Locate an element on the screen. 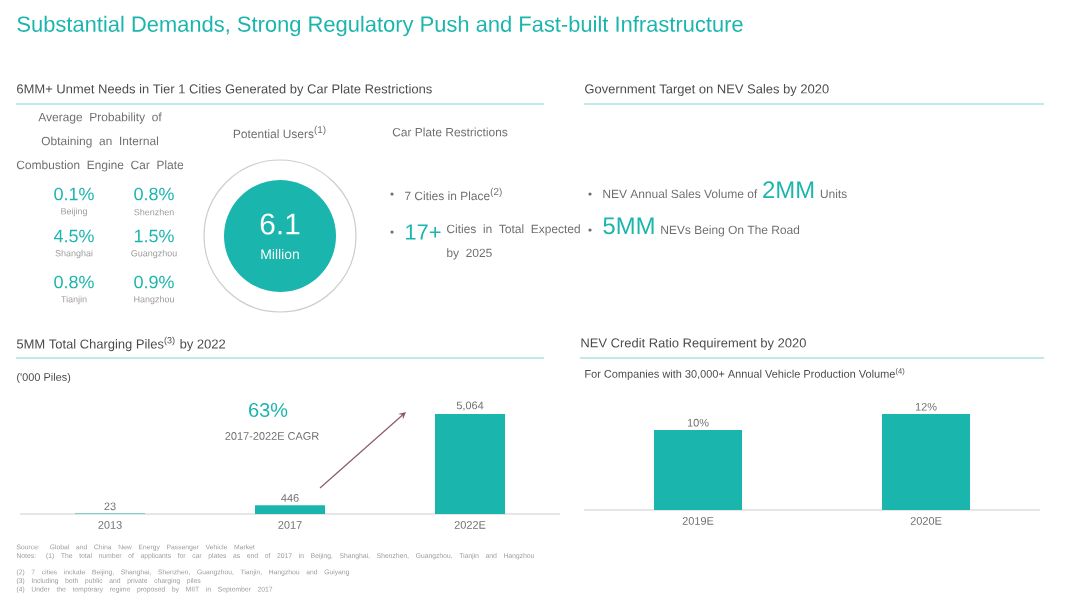 This screenshot has width=1088, height=606. text: 4.5% is located at coordinates (73, 236).